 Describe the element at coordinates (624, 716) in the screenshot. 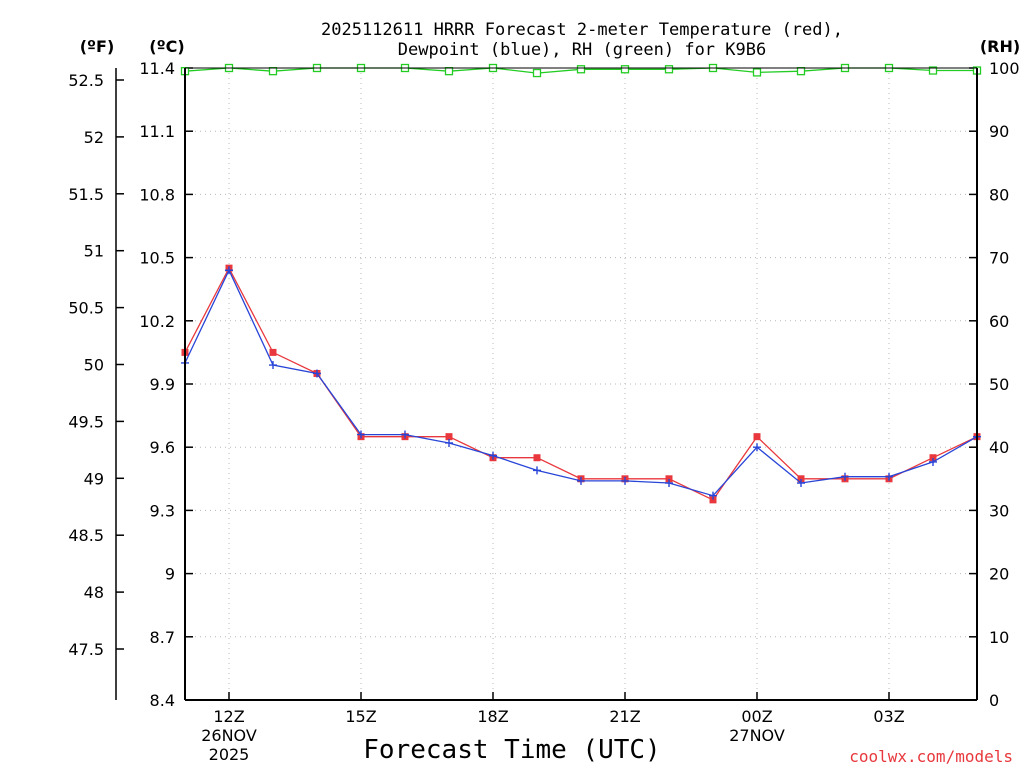

I see `x-tick-label: 21Z` at that location.